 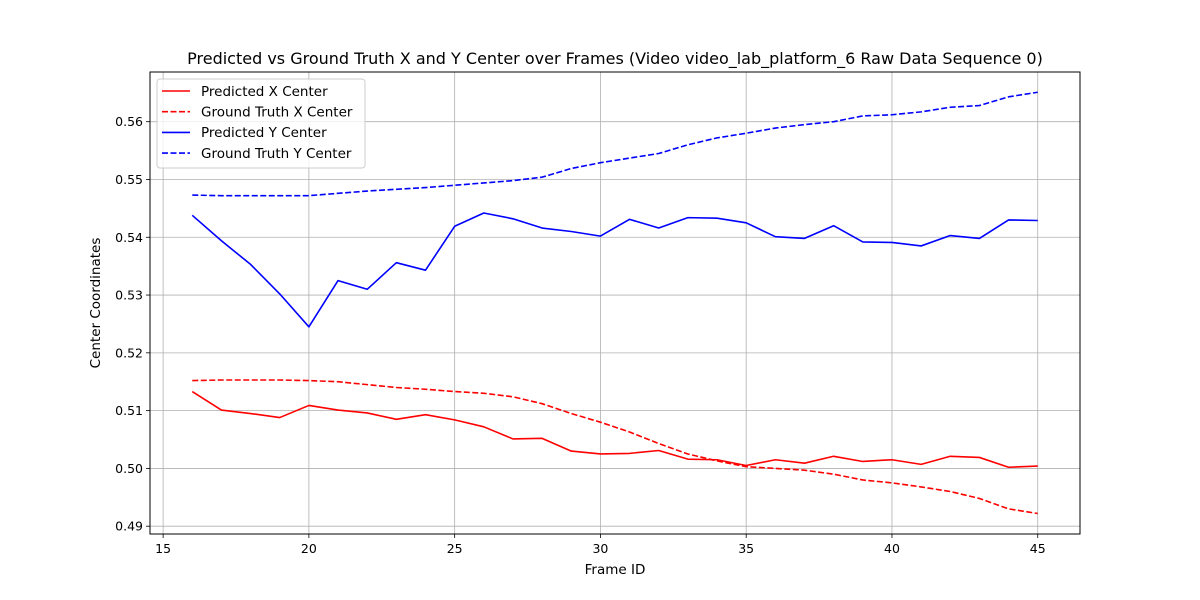 I want to click on x-tick-label: 30, so click(x=600, y=548).